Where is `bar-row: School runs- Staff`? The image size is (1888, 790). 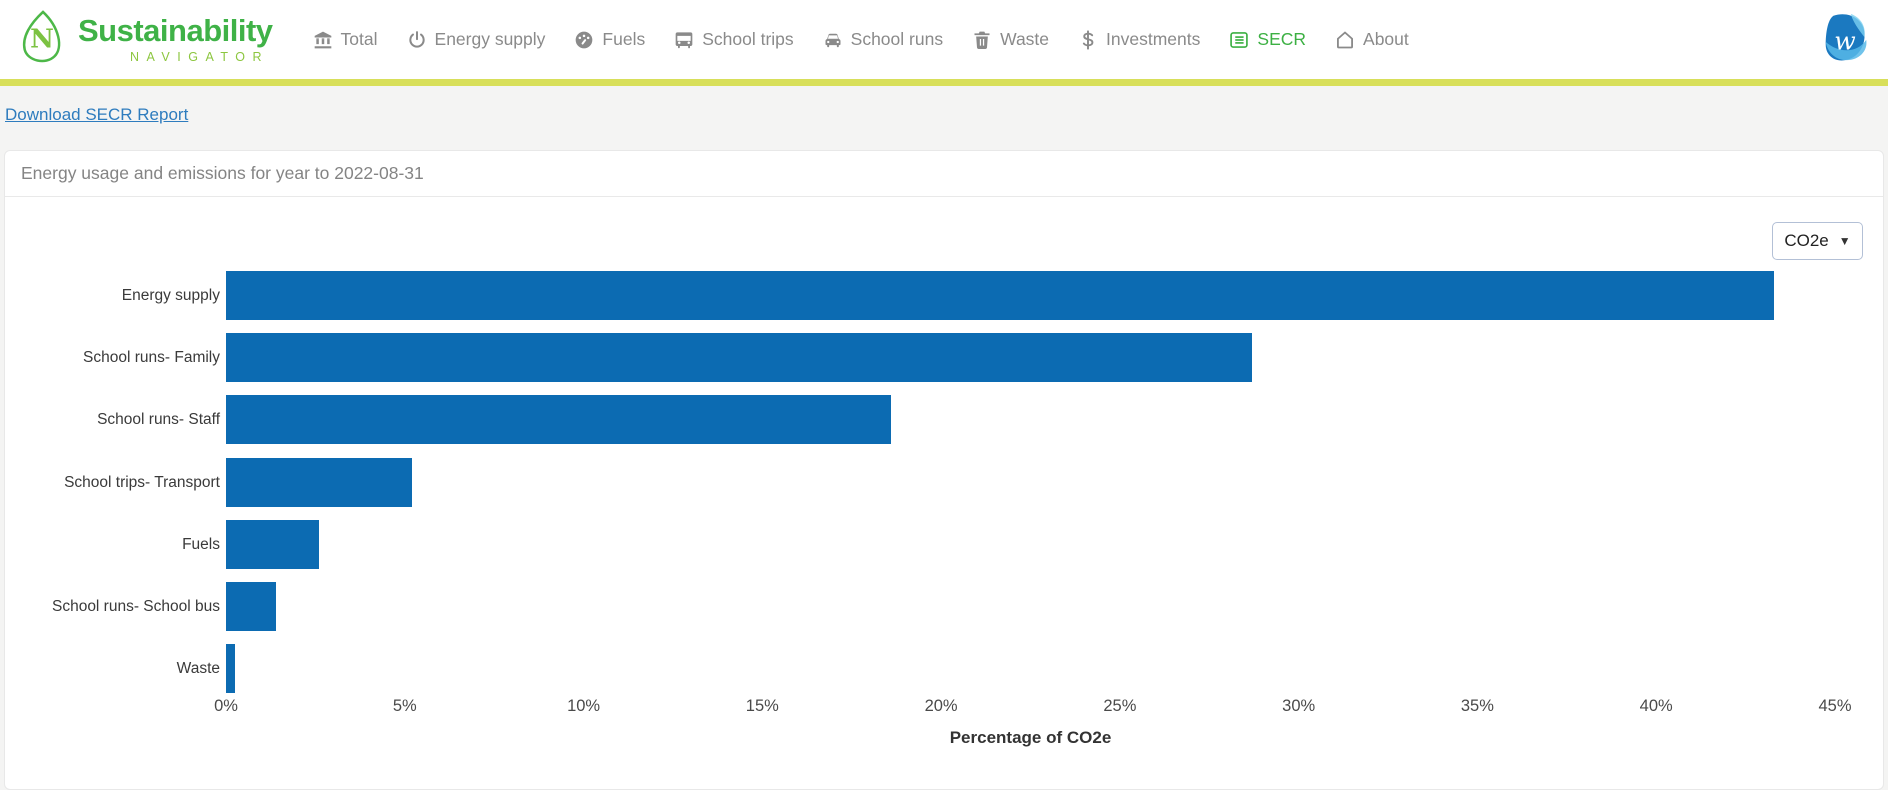
bar-row: School runs- Staff is located at coordinates (944, 426).